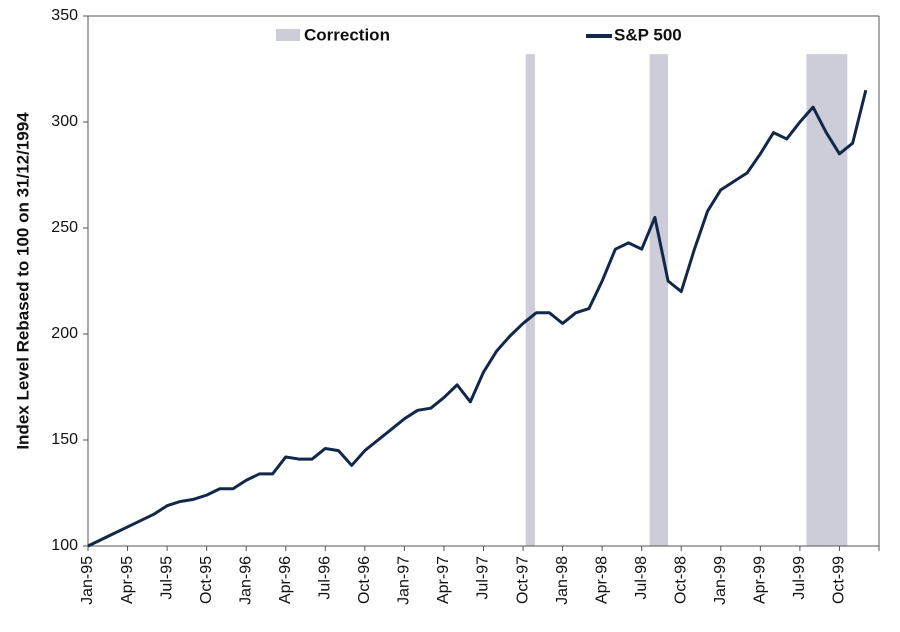 This screenshot has height=632, width=900. Describe the element at coordinates (64, 439) in the screenshot. I see `y-tick-label: 150` at that location.